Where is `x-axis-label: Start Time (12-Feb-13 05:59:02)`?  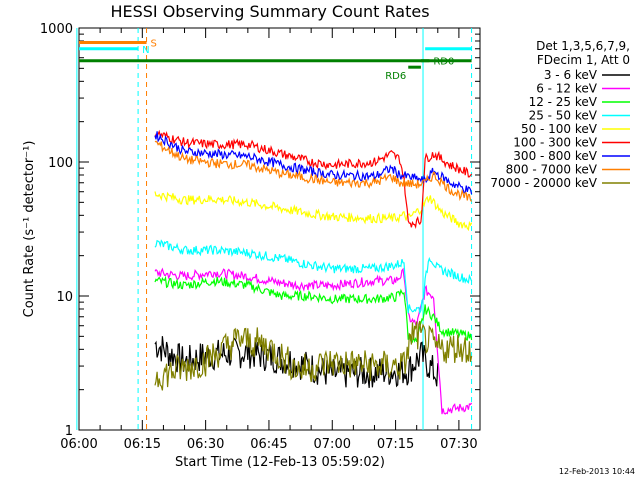 x-axis-label: Start Time (12-Feb-13 05:59:02) is located at coordinates (280, 462).